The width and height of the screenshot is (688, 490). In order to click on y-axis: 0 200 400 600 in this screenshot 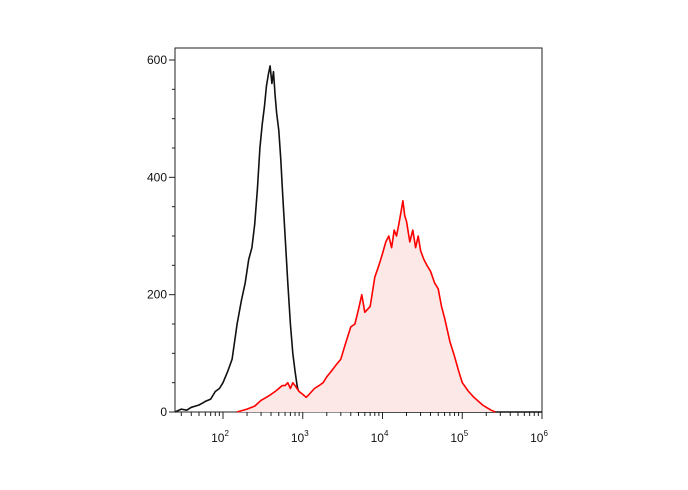, I will do `click(161, 236)`.